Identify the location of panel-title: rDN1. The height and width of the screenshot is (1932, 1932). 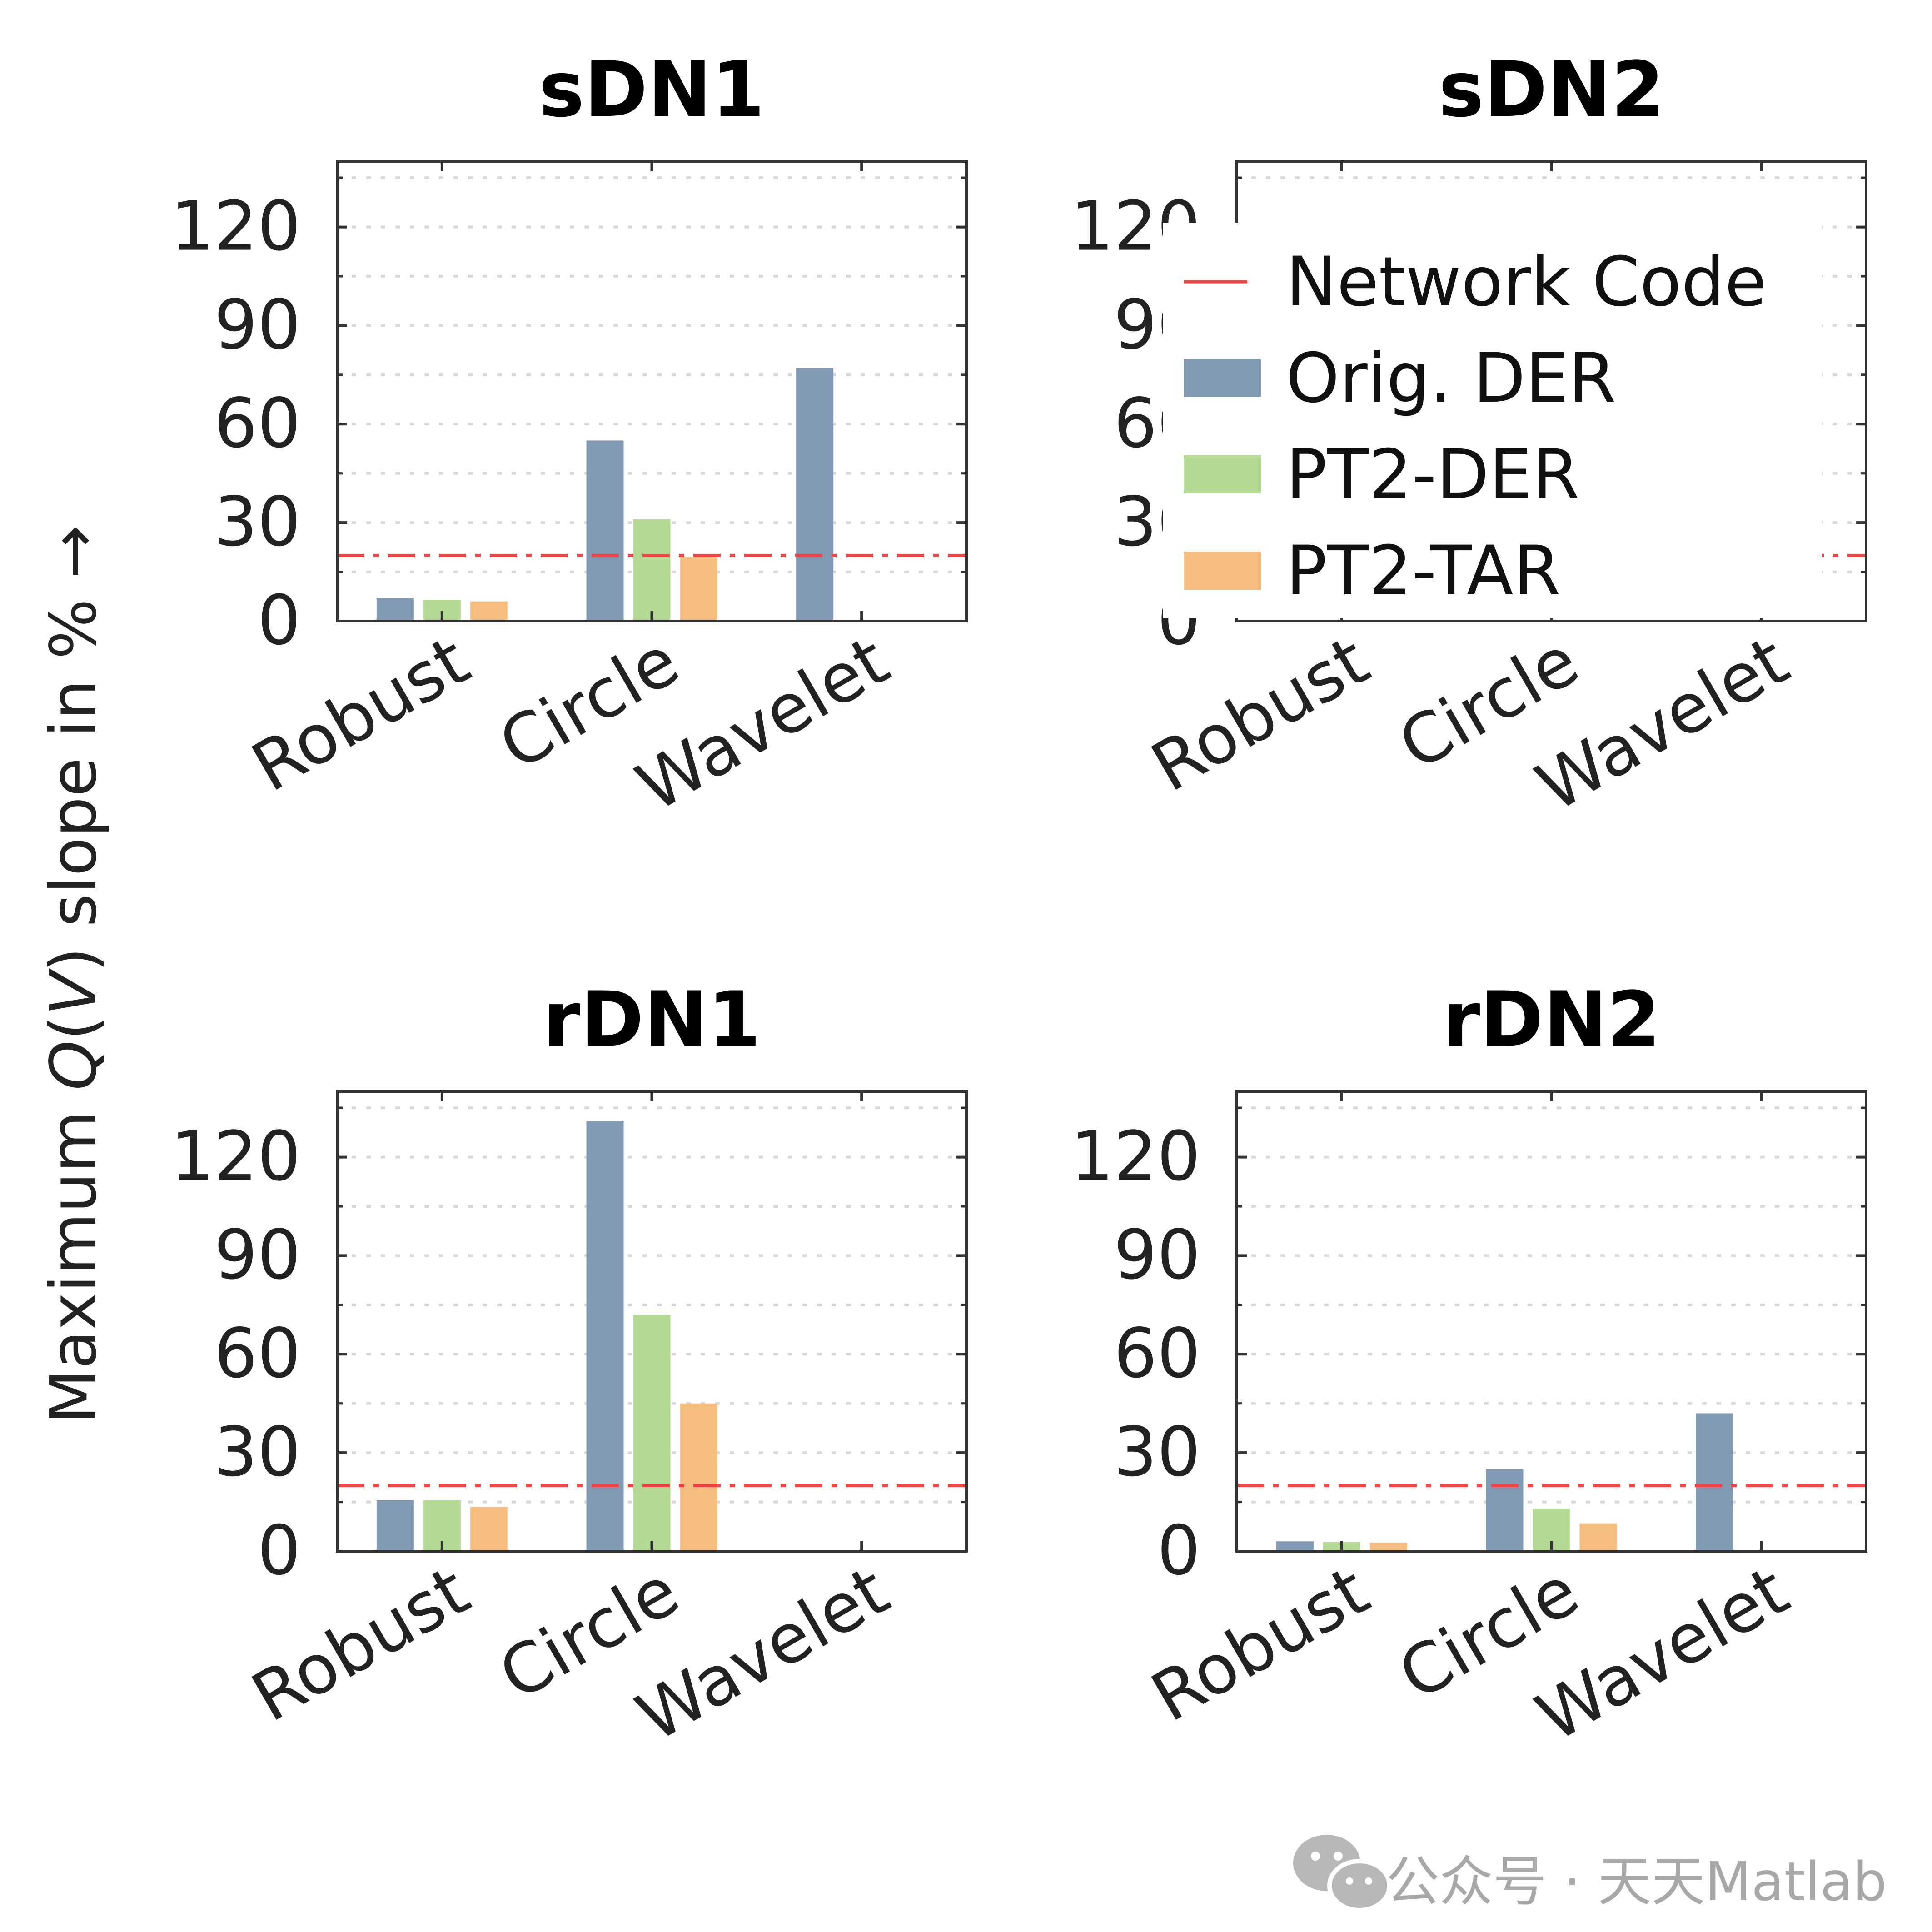
(652, 1020).